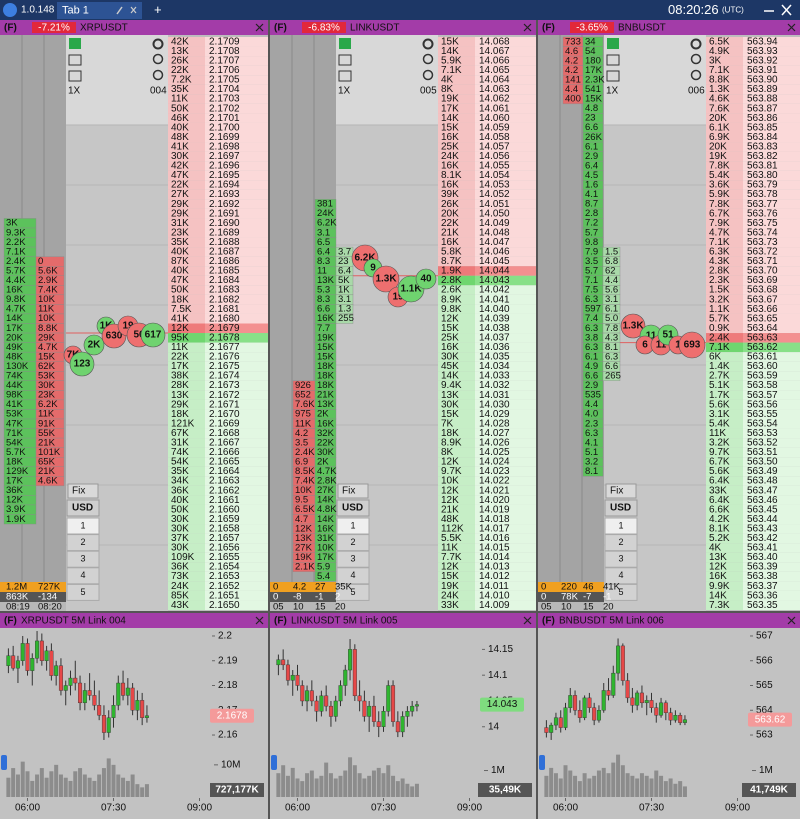 This screenshot has width=800, height=819. I want to click on tab-close-icon, so click(133, 10).